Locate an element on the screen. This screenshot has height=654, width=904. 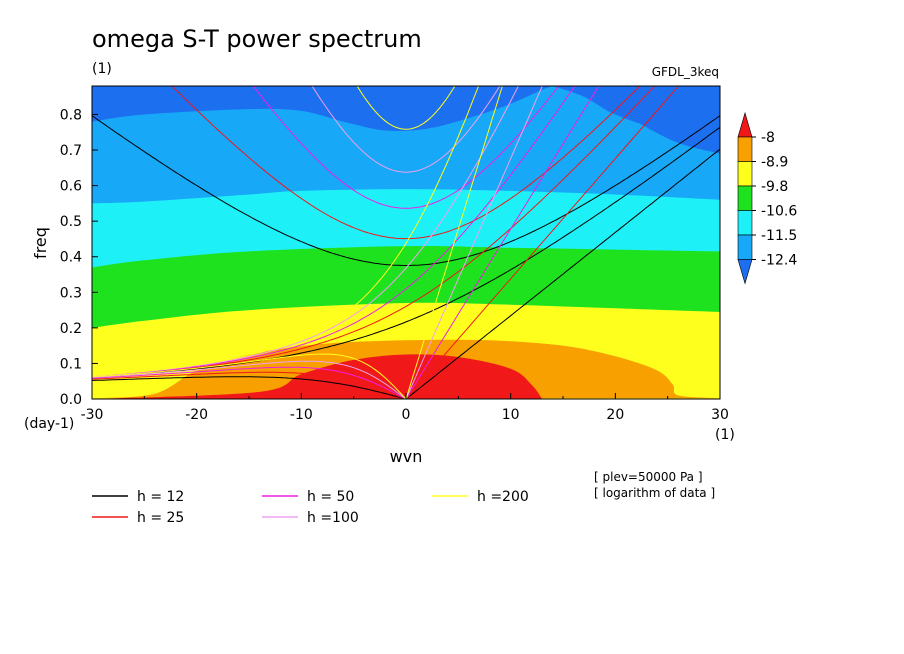
dispersion-curve-h100-rossby is located at coordinates (249, 379).